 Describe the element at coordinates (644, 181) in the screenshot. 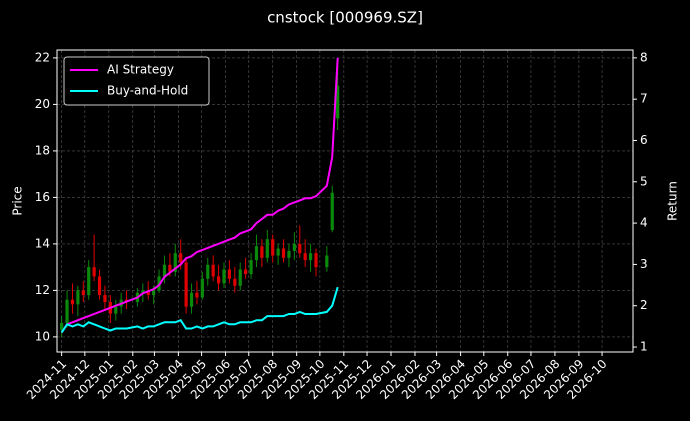

I see `y2-tick-label: 5` at that location.